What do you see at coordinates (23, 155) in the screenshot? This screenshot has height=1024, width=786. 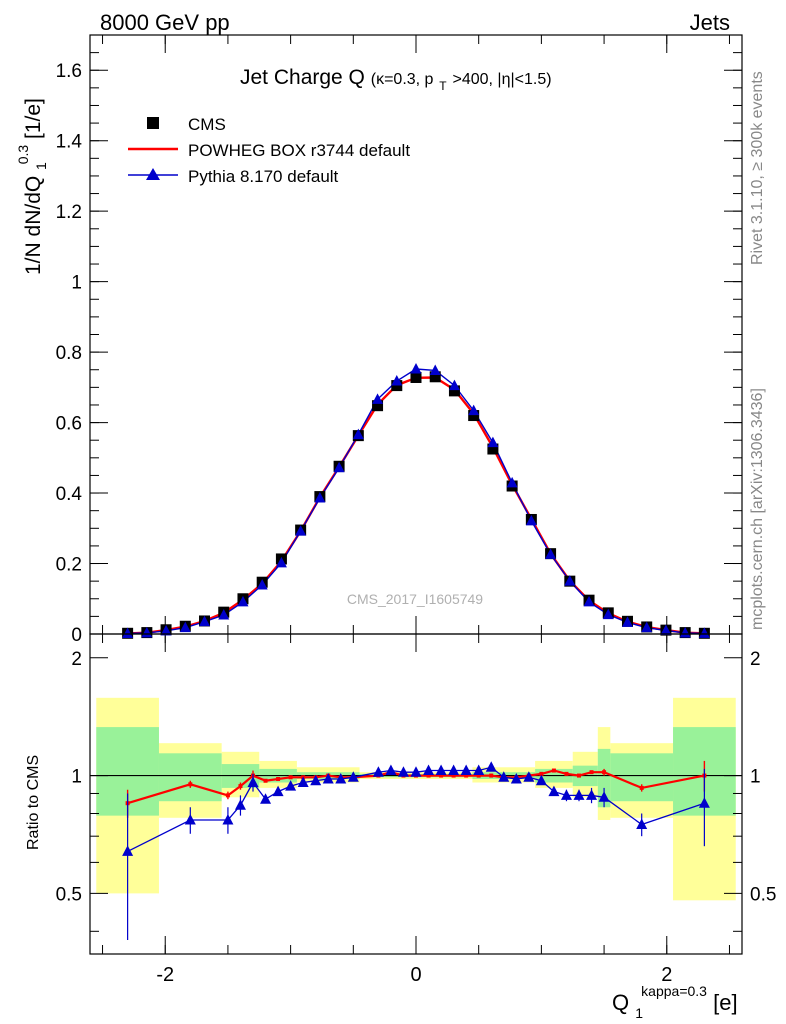 I see `ylabel-sup: 0.3` at bounding box center [23, 155].